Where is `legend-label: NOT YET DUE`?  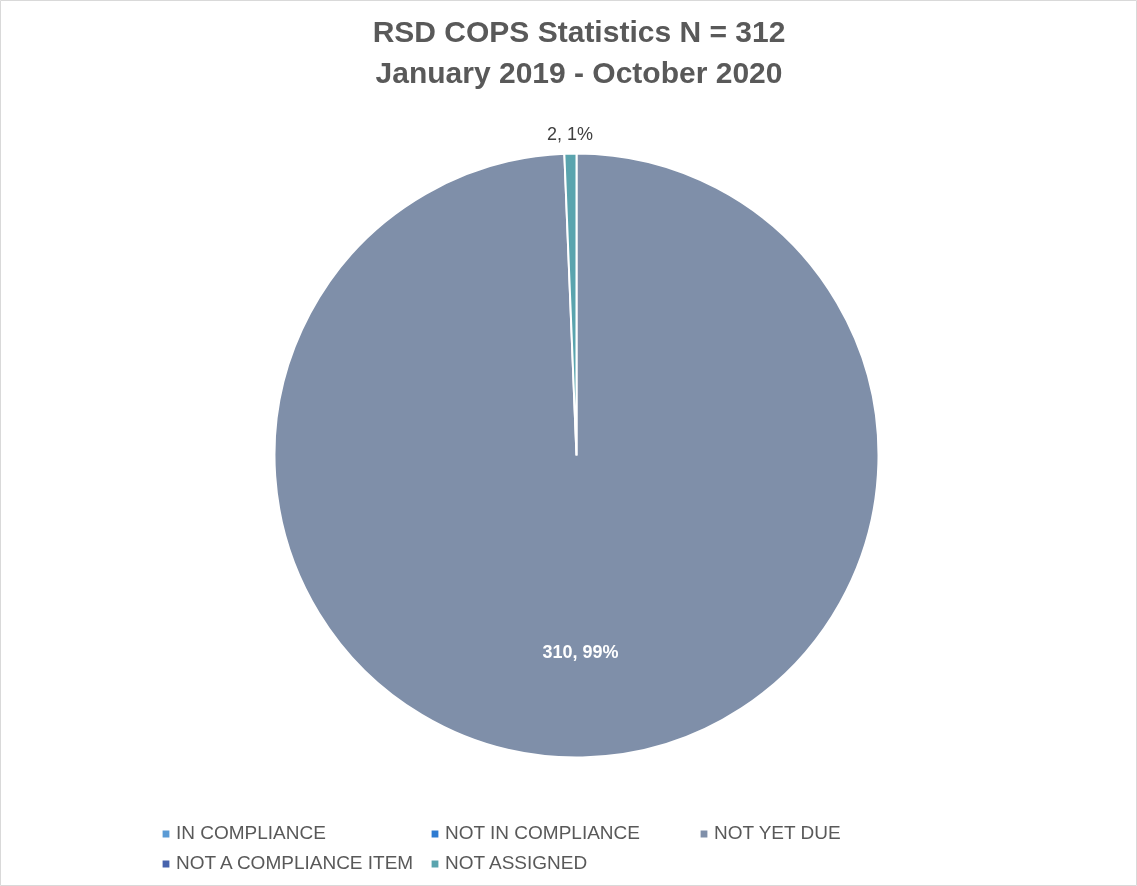 legend-label: NOT YET DUE is located at coordinates (778, 833).